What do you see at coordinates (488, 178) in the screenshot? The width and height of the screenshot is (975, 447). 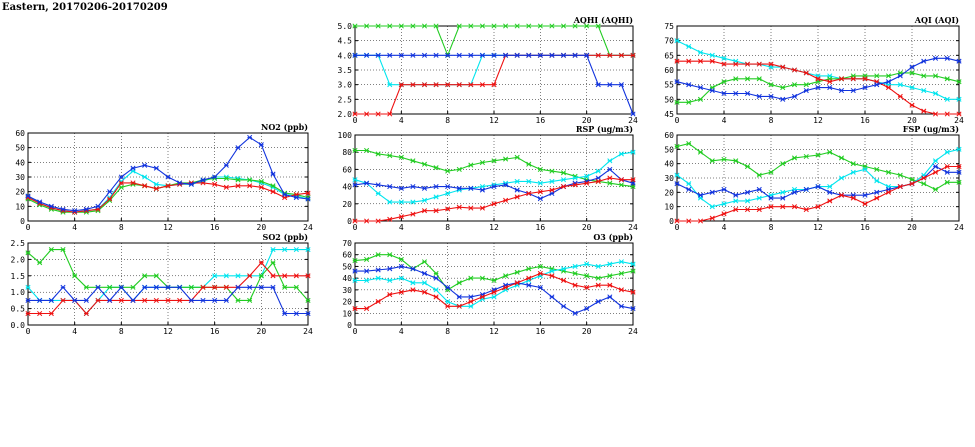 I see `chart-rsp: RSP (ug/m3) 0 20 40 60 80 100 0 4 8 12 16 20 24` at bounding box center [488, 178].